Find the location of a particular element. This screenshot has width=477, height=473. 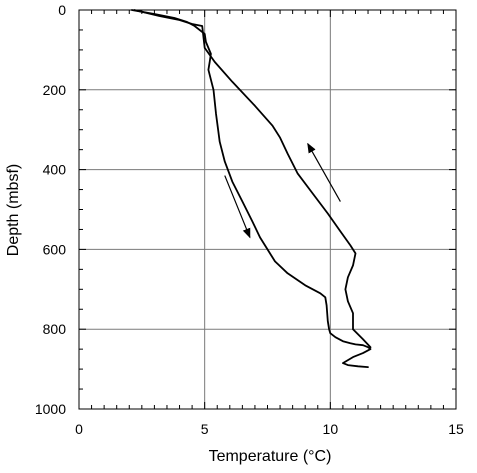

y-tick-label: 400 is located at coordinates (55, 170).